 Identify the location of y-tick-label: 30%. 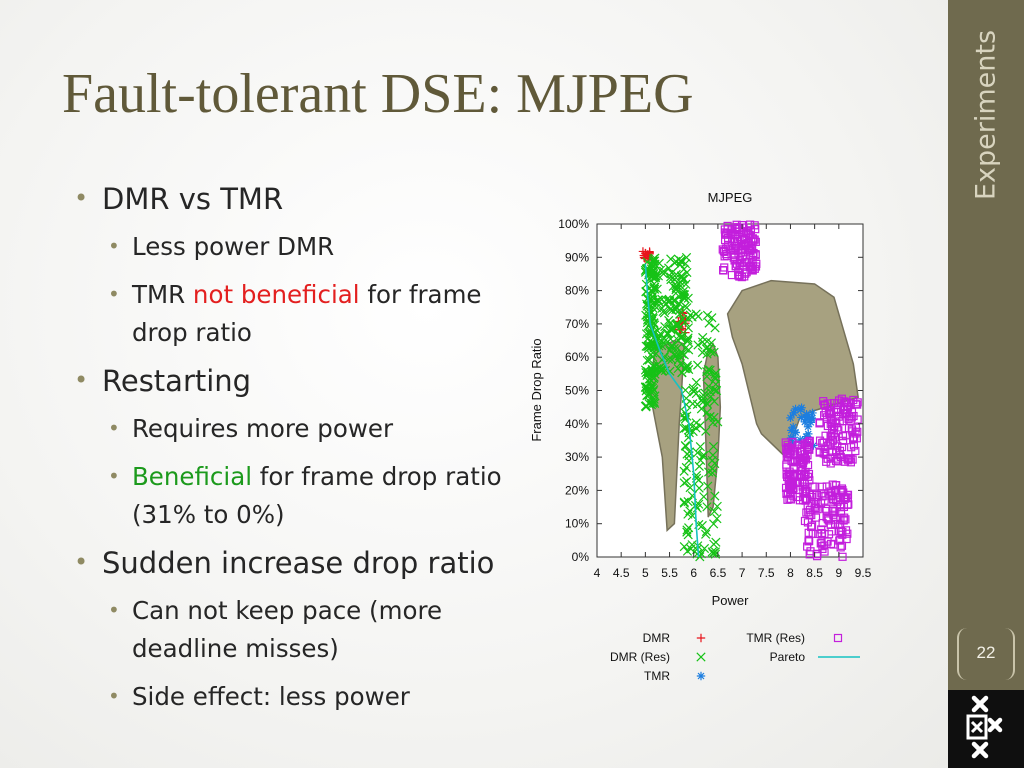
(577, 457).